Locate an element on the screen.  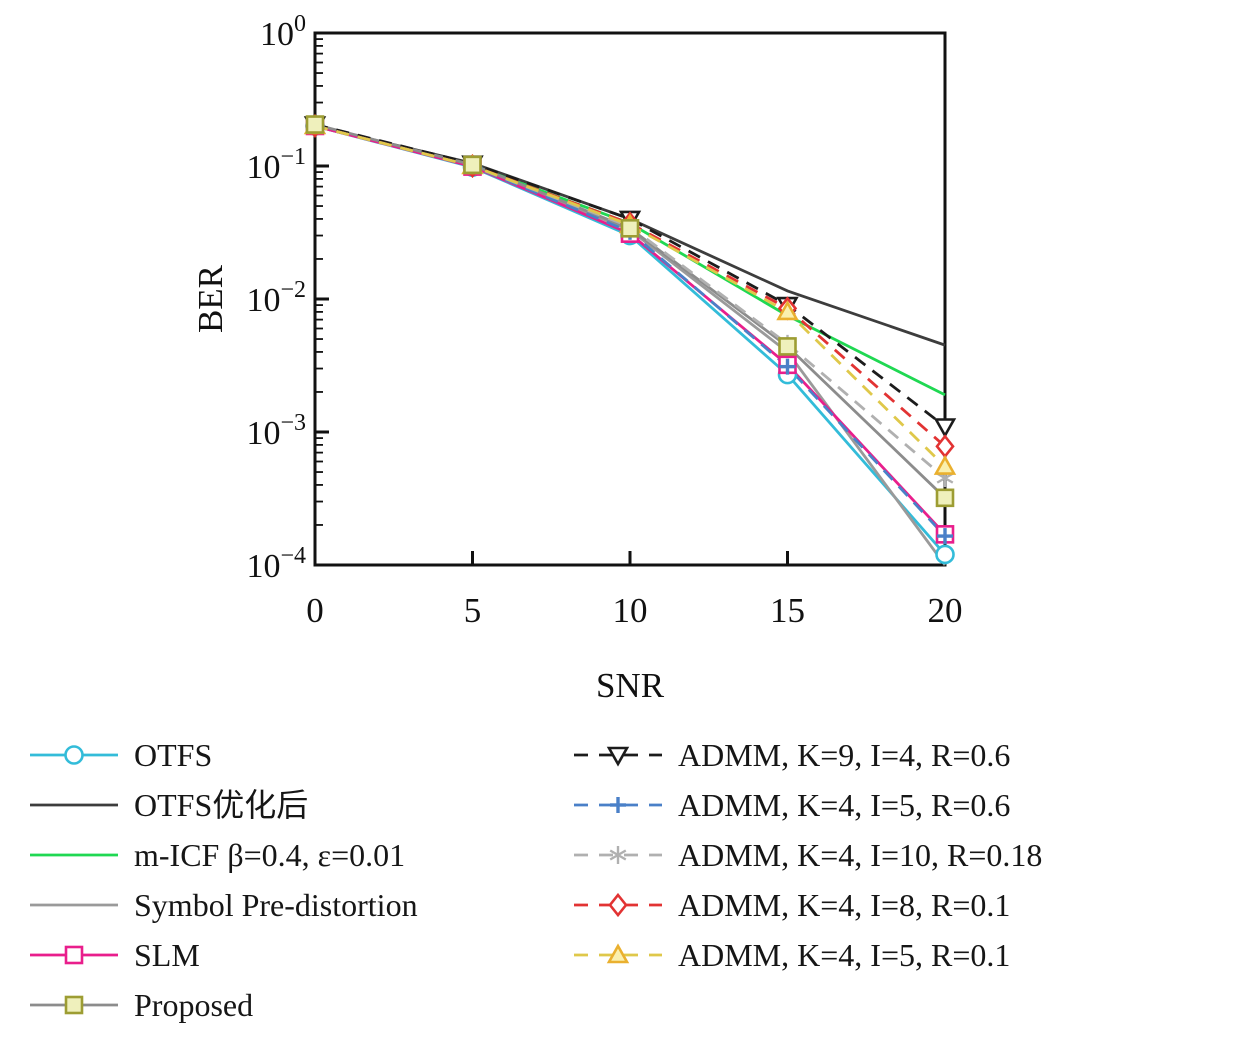
y-tick-label: 10⁻³ is located at coordinates (276, 431).